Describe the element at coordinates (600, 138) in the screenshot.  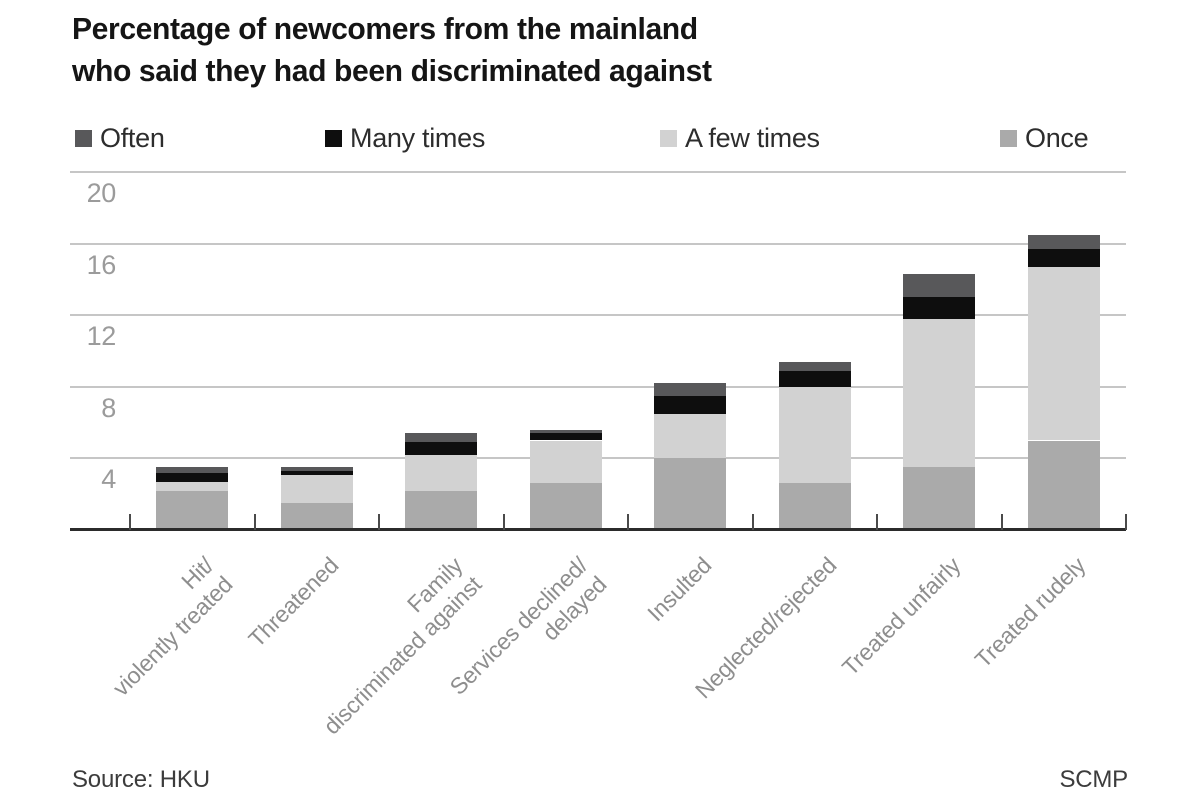
I see `legend: Often Many times A few times Once` at that location.